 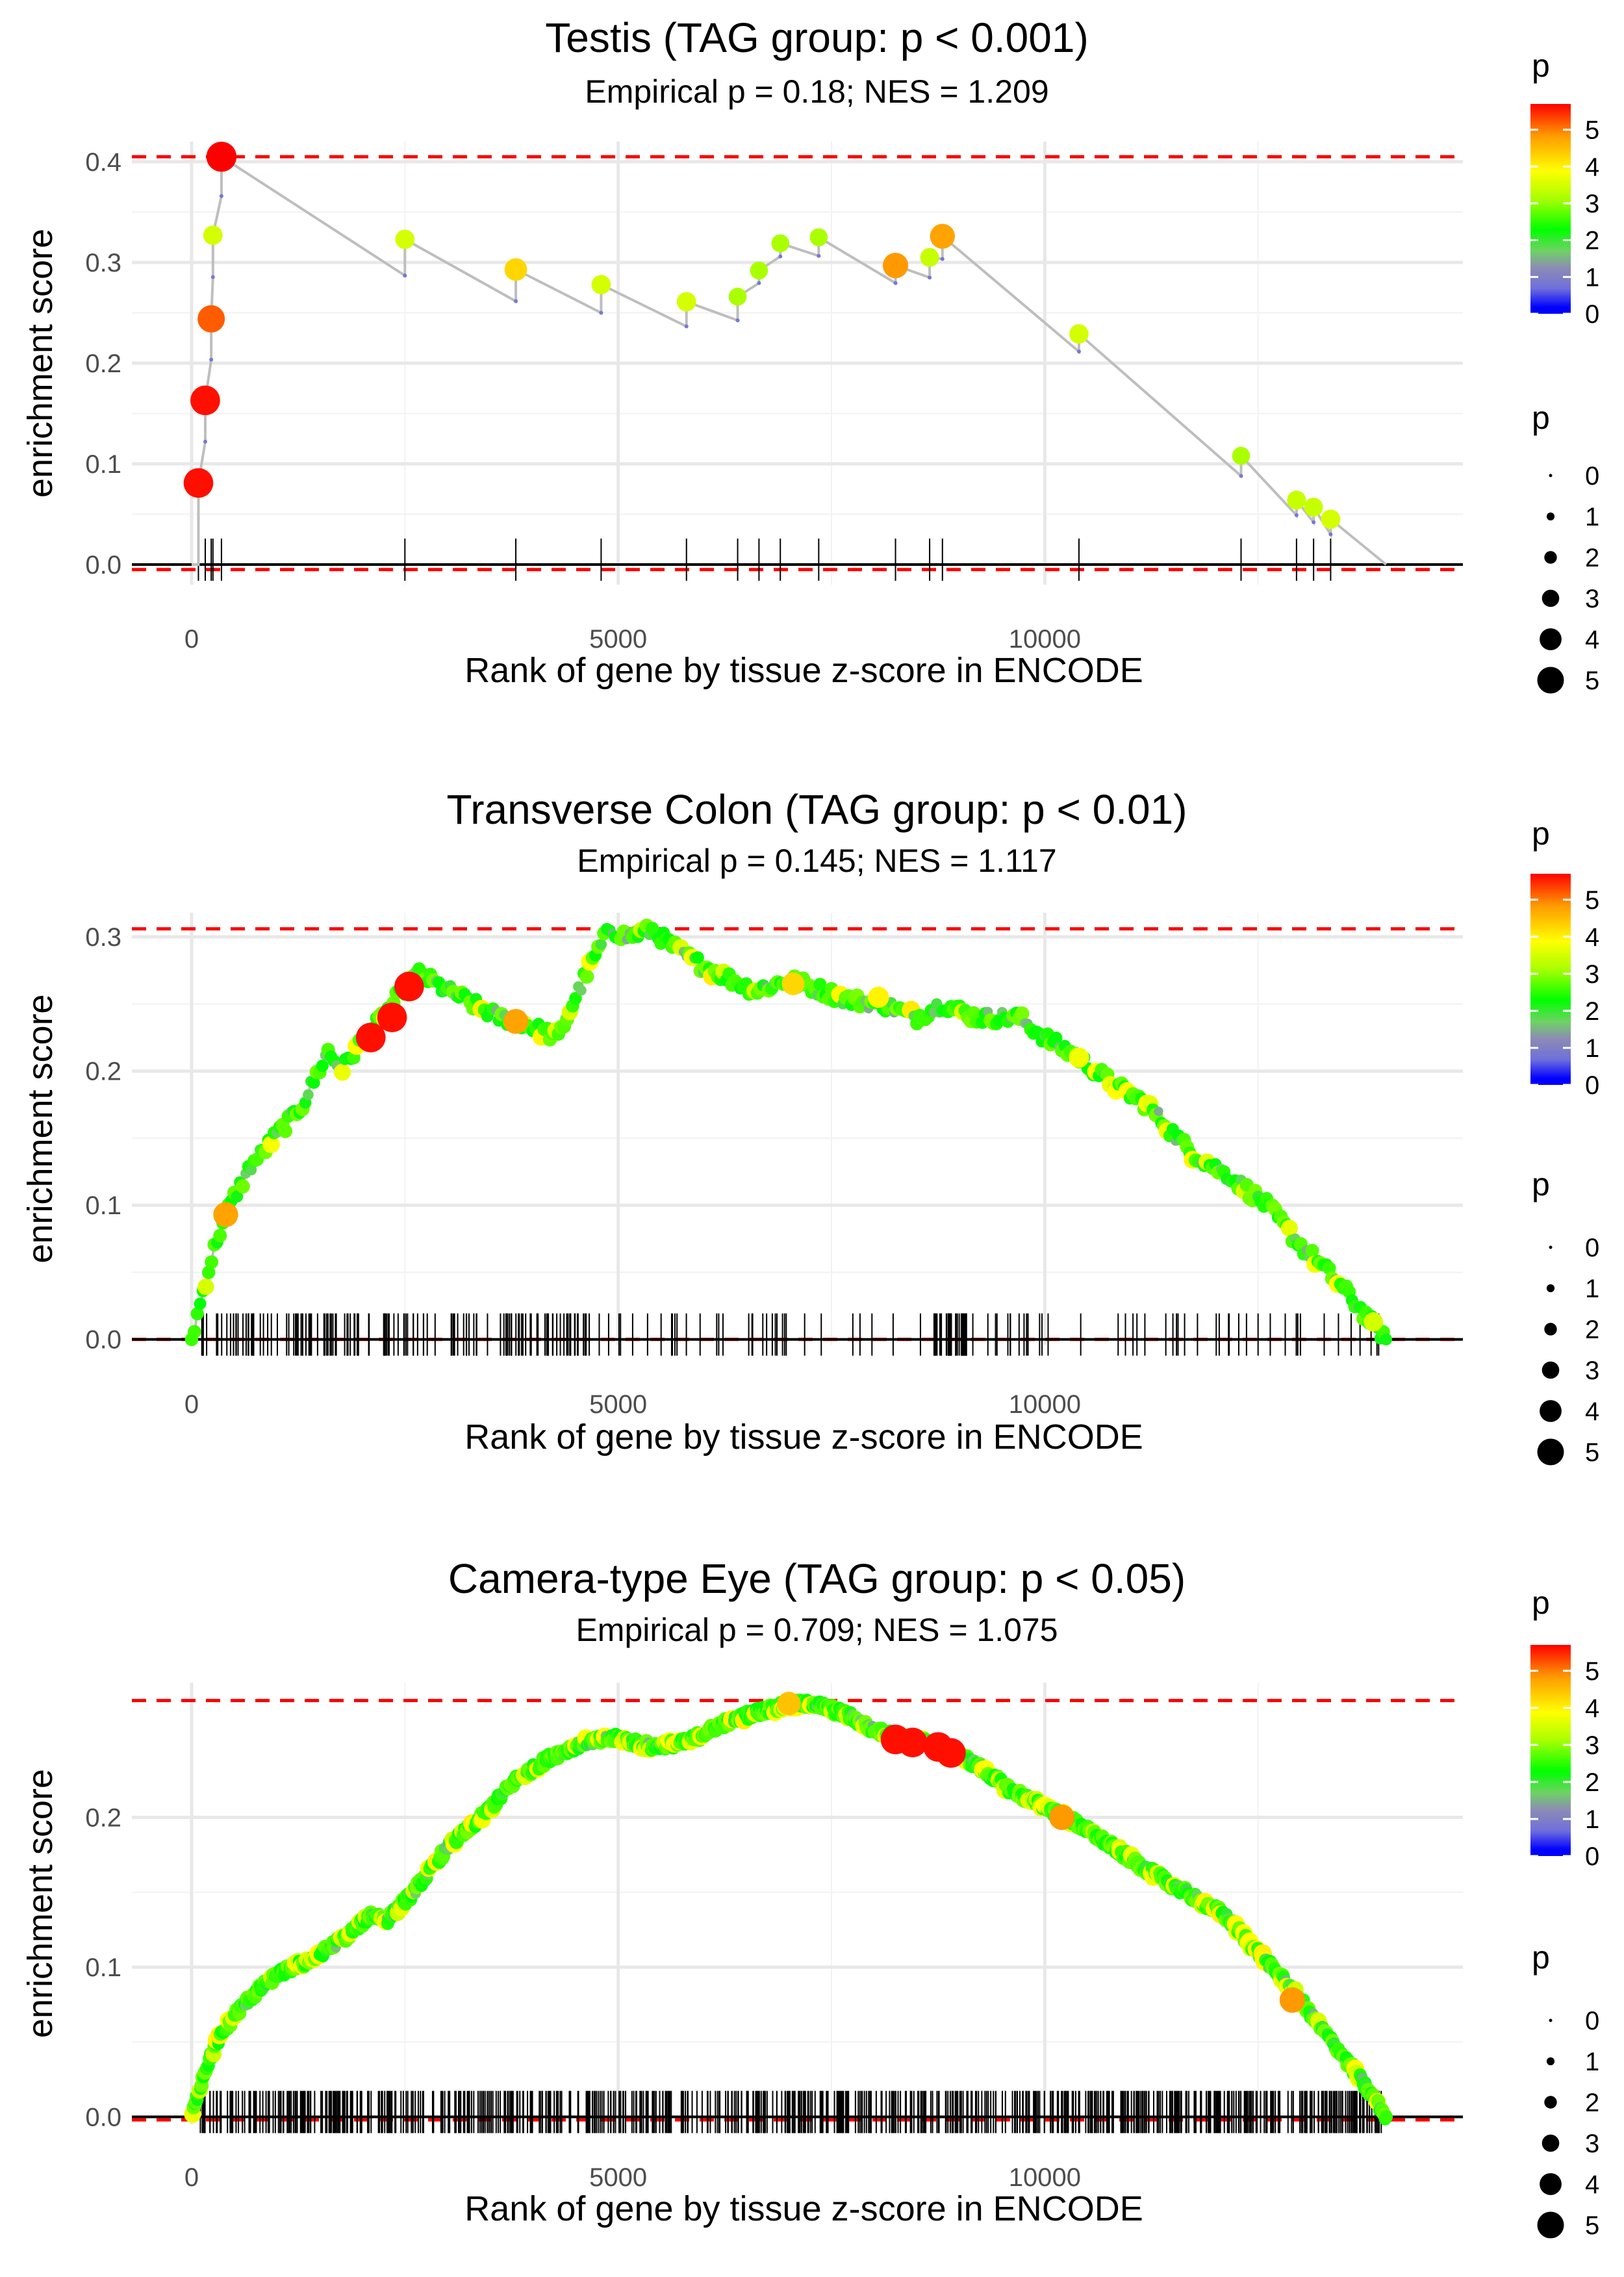 What do you see at coordinates (817, 1578) in the screenshot?
I see `chart-title: Camera-type Eye (TAG group: p < 0.05)` at bounding box center [817, 1578].